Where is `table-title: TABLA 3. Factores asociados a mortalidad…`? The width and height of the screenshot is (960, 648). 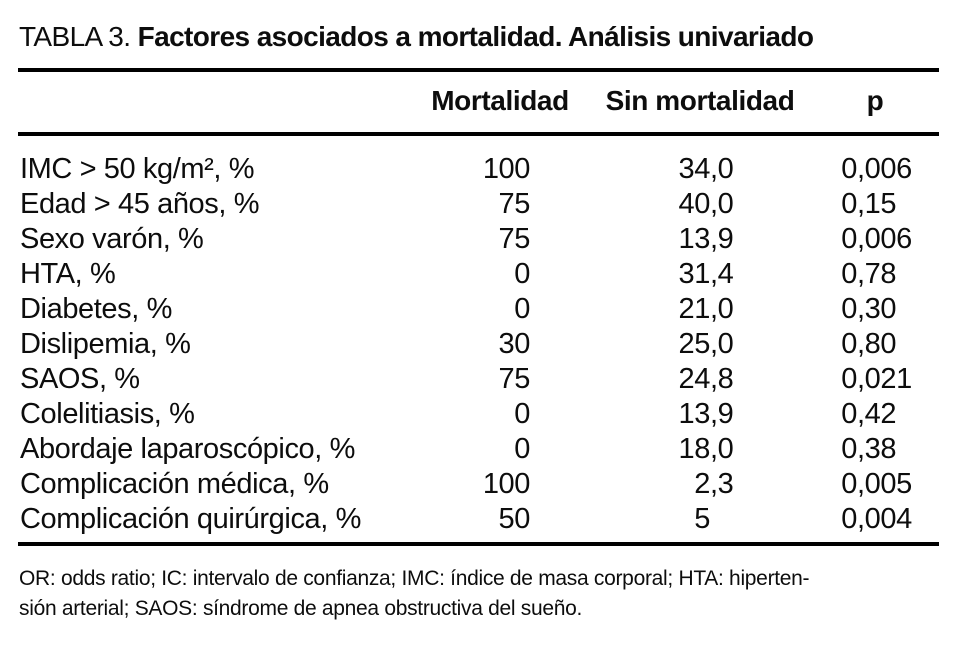 table-title: TABLA 3. Factores asociados a mortalidad… is located at coordinates (480, 37).